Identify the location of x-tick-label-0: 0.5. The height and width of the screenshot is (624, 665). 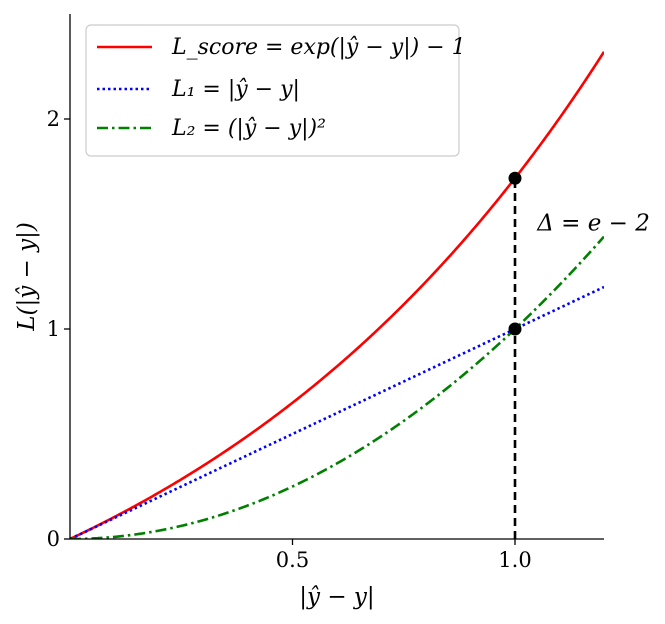
(292, 560).